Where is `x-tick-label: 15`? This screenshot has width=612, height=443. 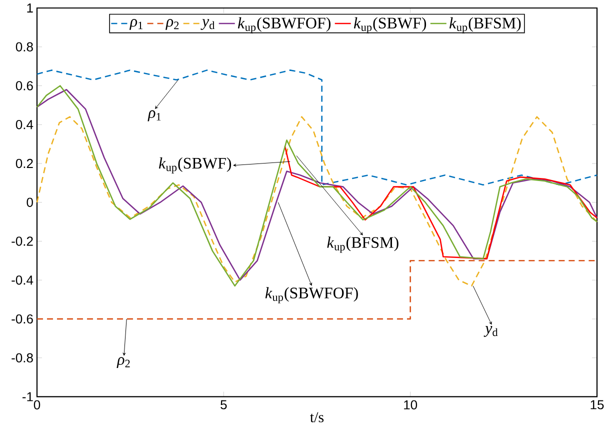 x-tick-label: 15 is located at coordinates (597, 405).